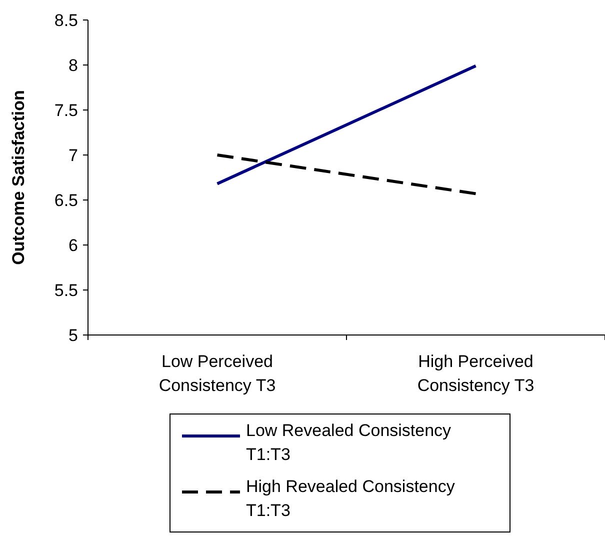 This screenshot has width=605, height=537. What do you see at coordinates (66, 20) in the screenshot?
I see `y-tick-label: 8.5` at bounding box center [66, 20].